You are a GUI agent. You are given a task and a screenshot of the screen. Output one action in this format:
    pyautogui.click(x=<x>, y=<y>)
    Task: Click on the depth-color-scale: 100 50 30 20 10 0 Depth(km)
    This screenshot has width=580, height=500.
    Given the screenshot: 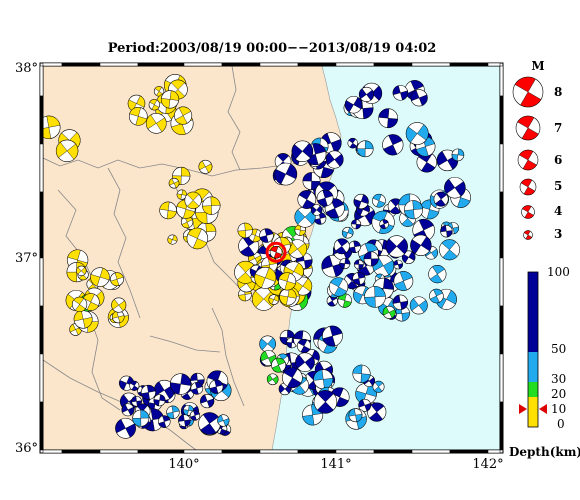 What is the action you would take?
    pyautogui.click(x=544, y=362)
    